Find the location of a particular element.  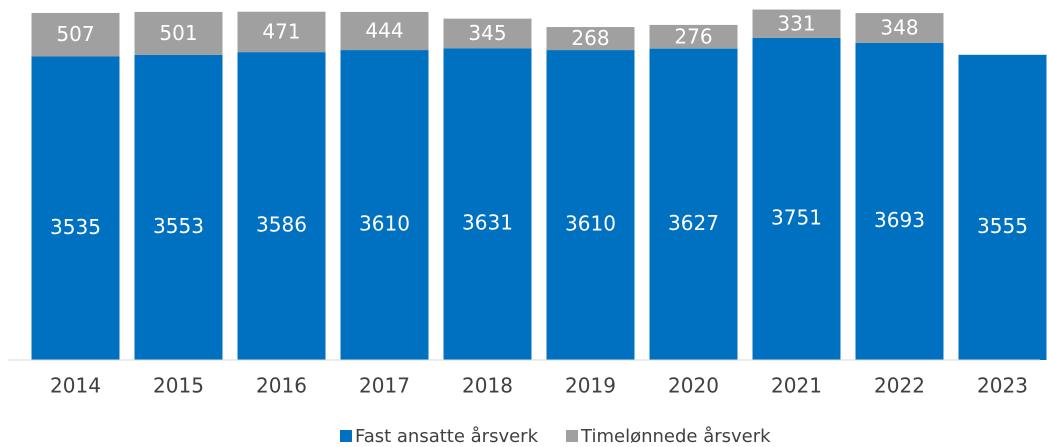

data-label: 471 is located at coordinates (281, 31).